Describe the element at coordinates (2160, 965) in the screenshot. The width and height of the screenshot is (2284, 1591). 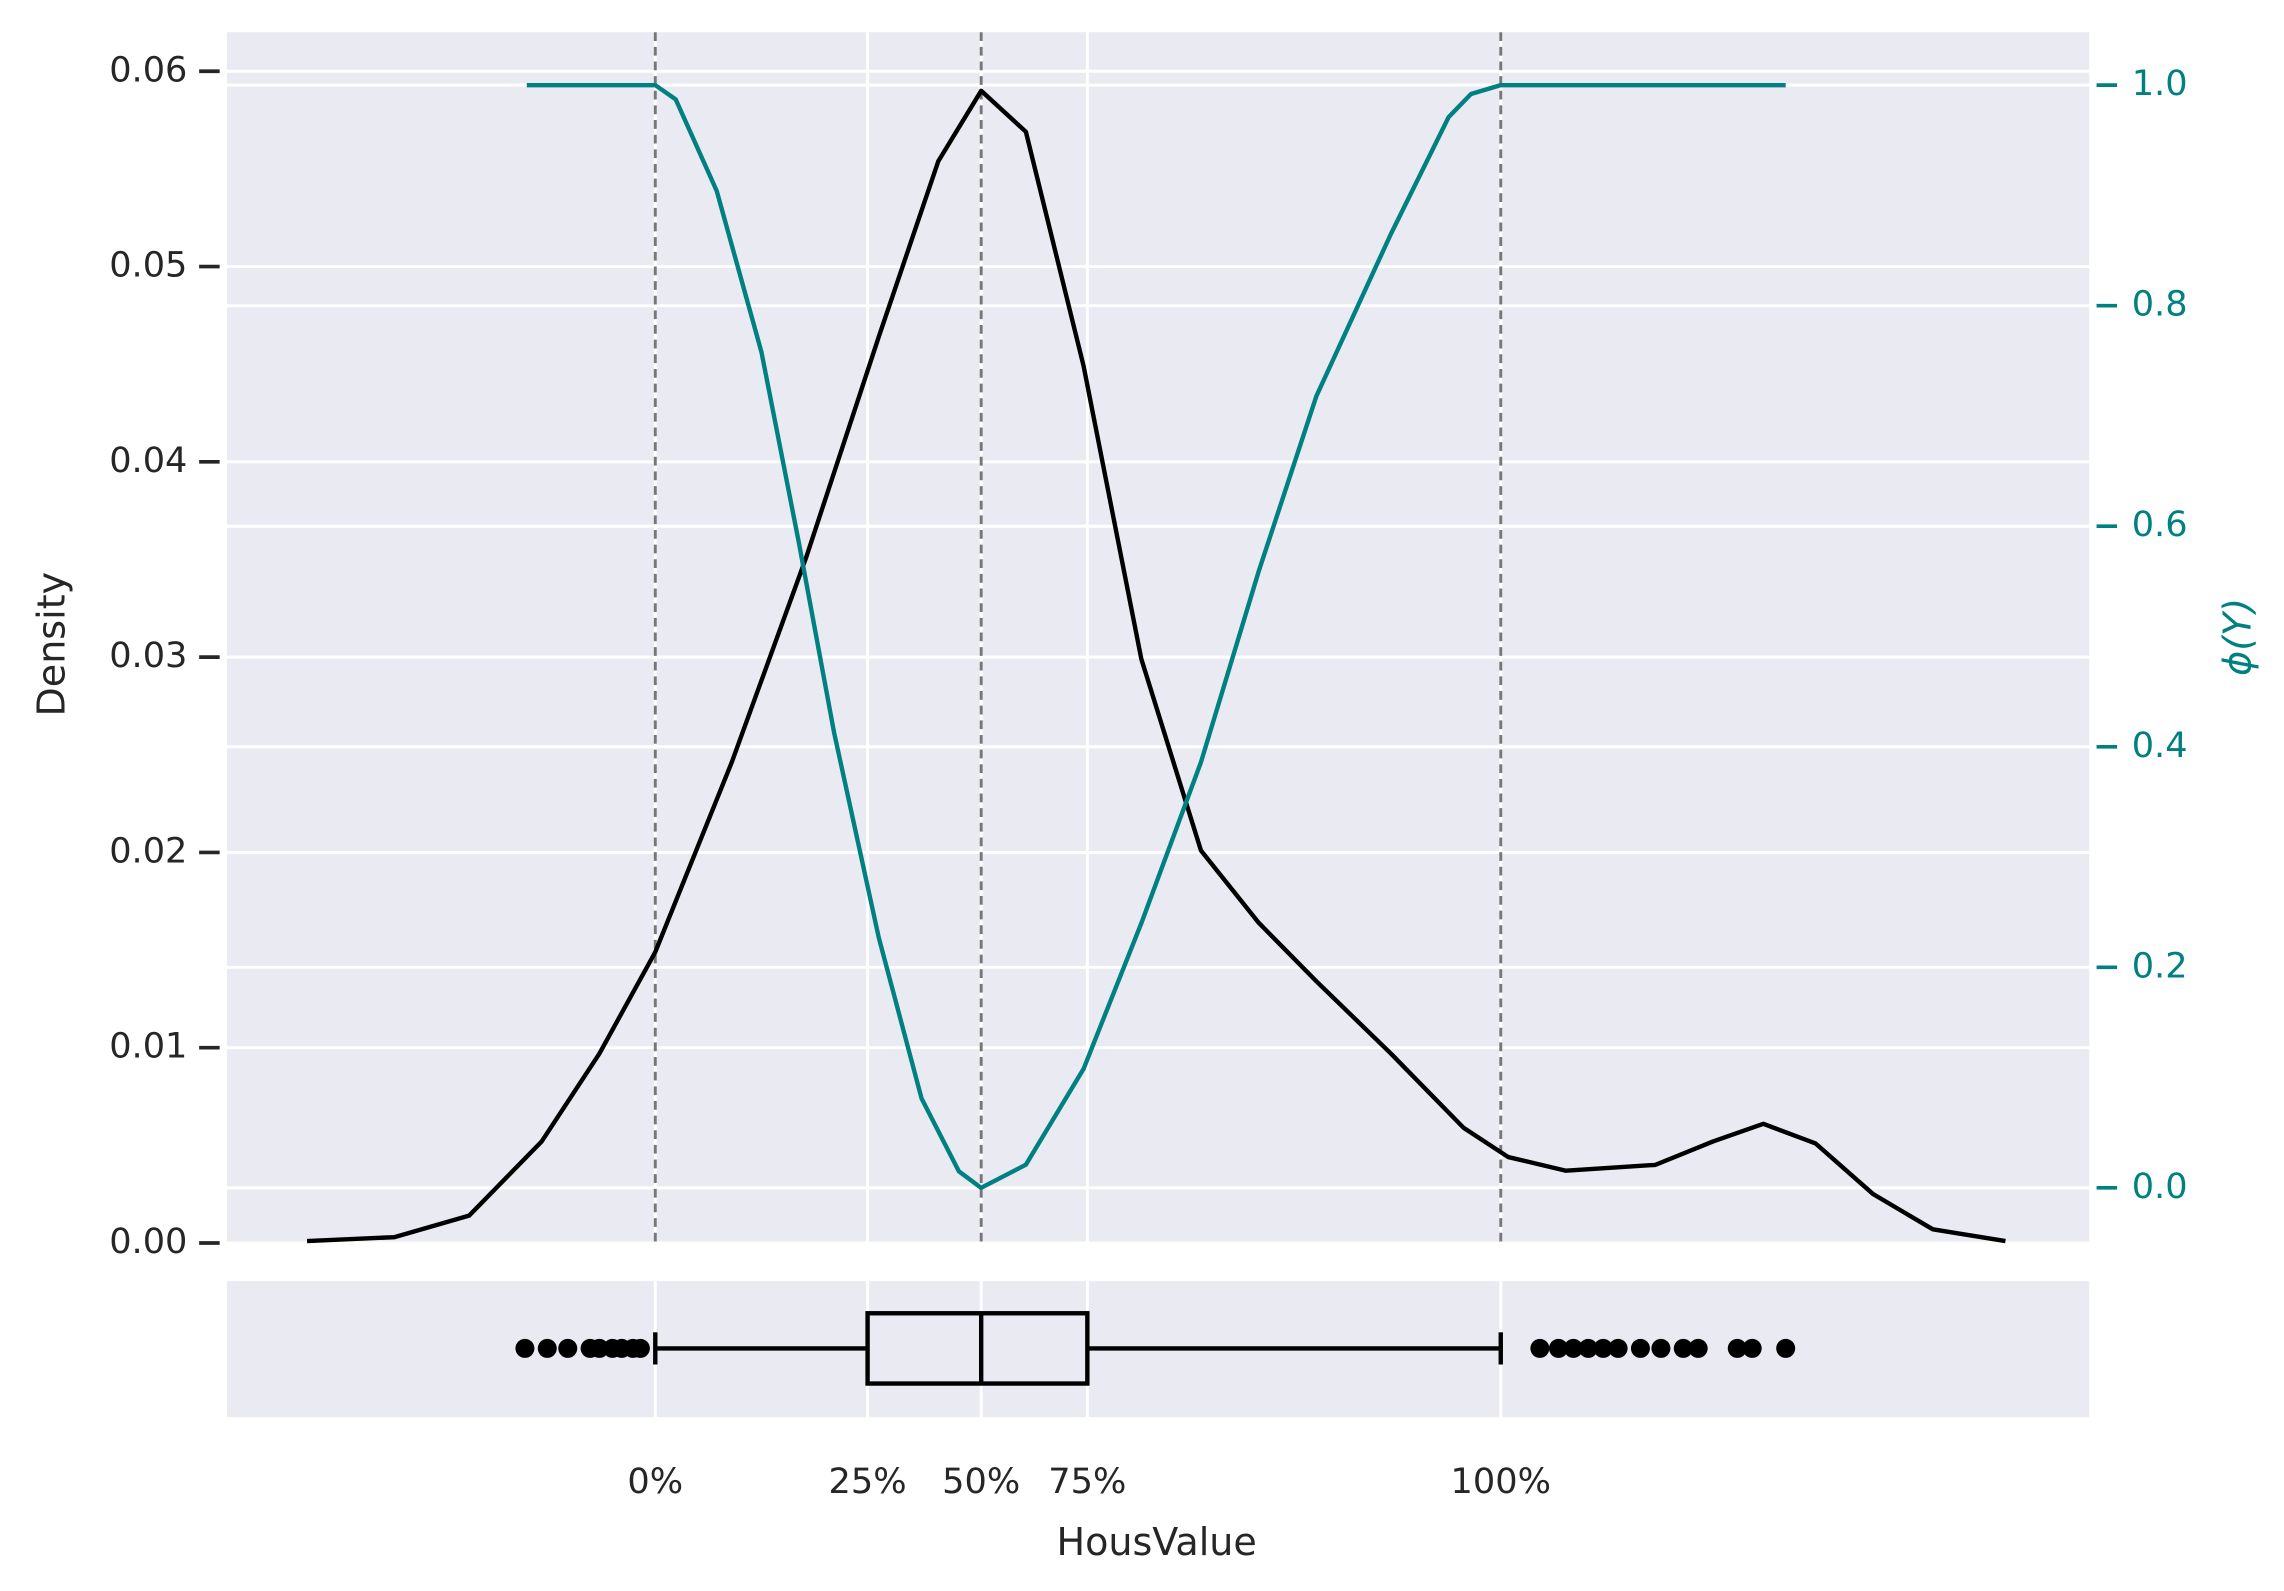
I see `y2-tick-label: 0.2` at that location.